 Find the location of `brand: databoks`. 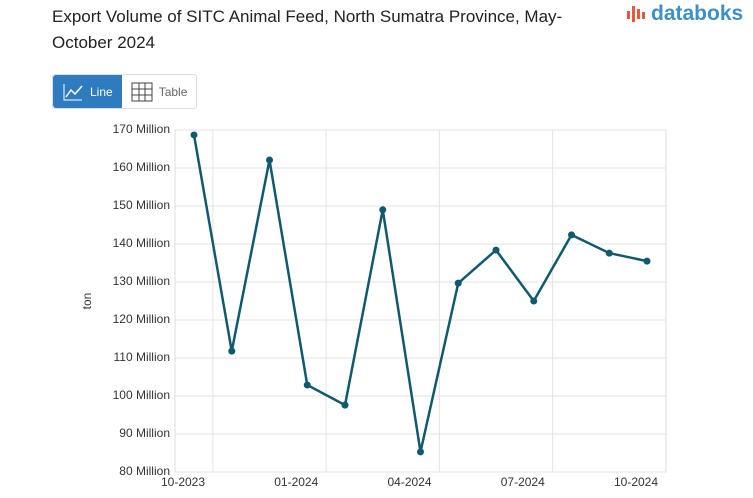

brand: databoks is located at coordinates (684, 14).